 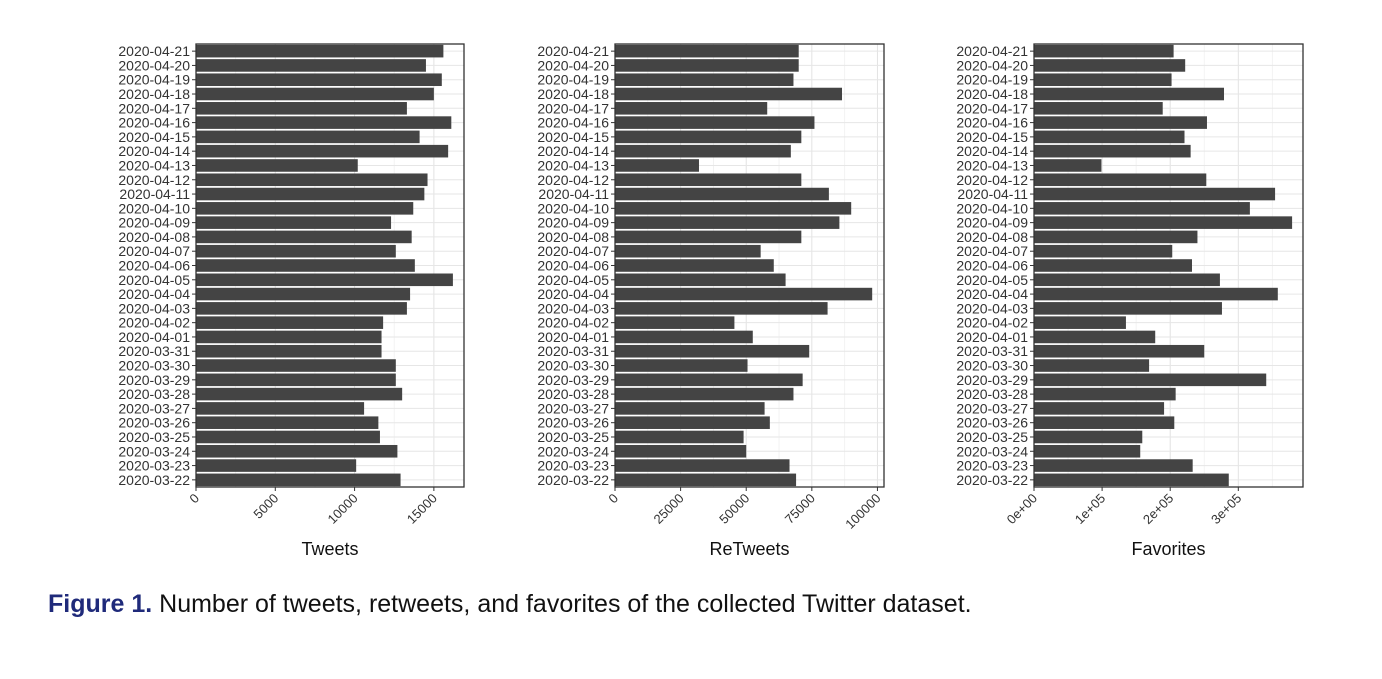 I want to click on y-tick-label: 2020-03-28, so click(x=154, y=394).